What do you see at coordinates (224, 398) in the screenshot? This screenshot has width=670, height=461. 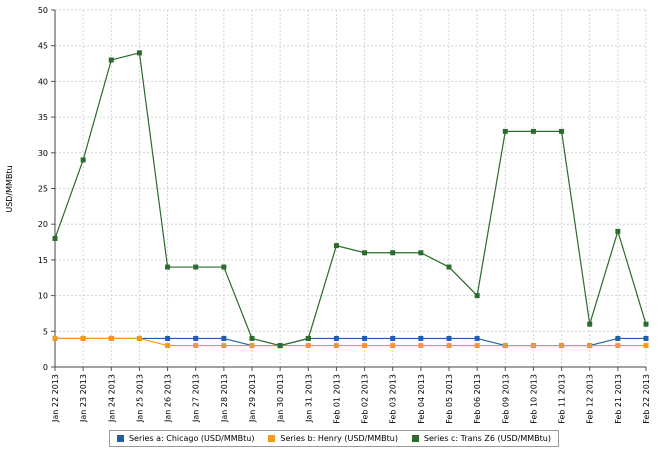 I see `x-tick-label: Jan 28 2013` at bounding box center [224, 398].